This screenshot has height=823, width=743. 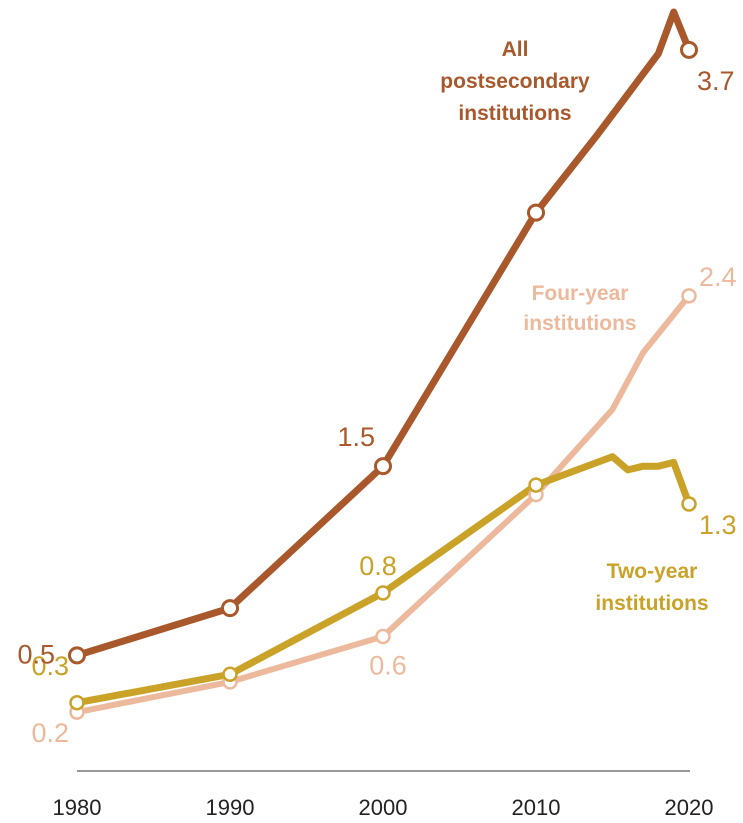 I want to click on data-label: 0.6, so click(x=388, y=665).